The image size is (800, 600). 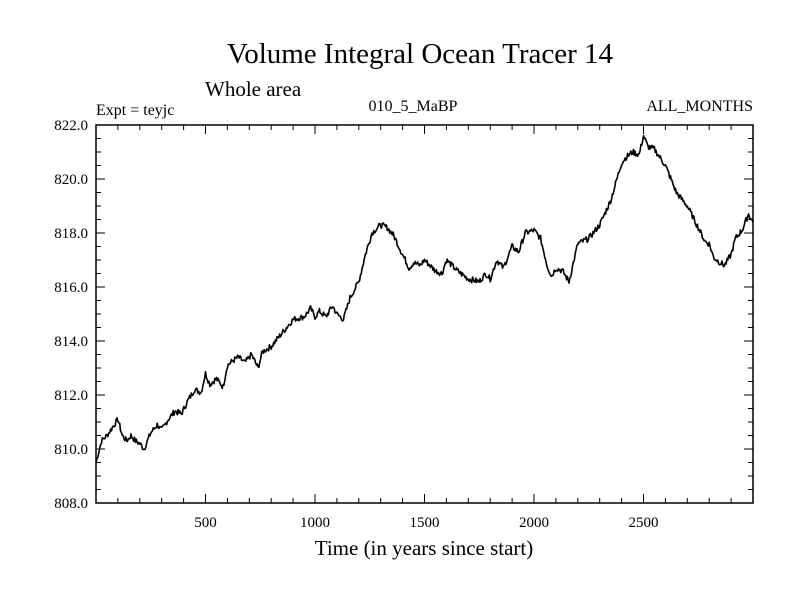 What do you see at coordinates (205, 523) in the screenshot?
I see `x-tick-label: 500` at bounding box center [205, 523].